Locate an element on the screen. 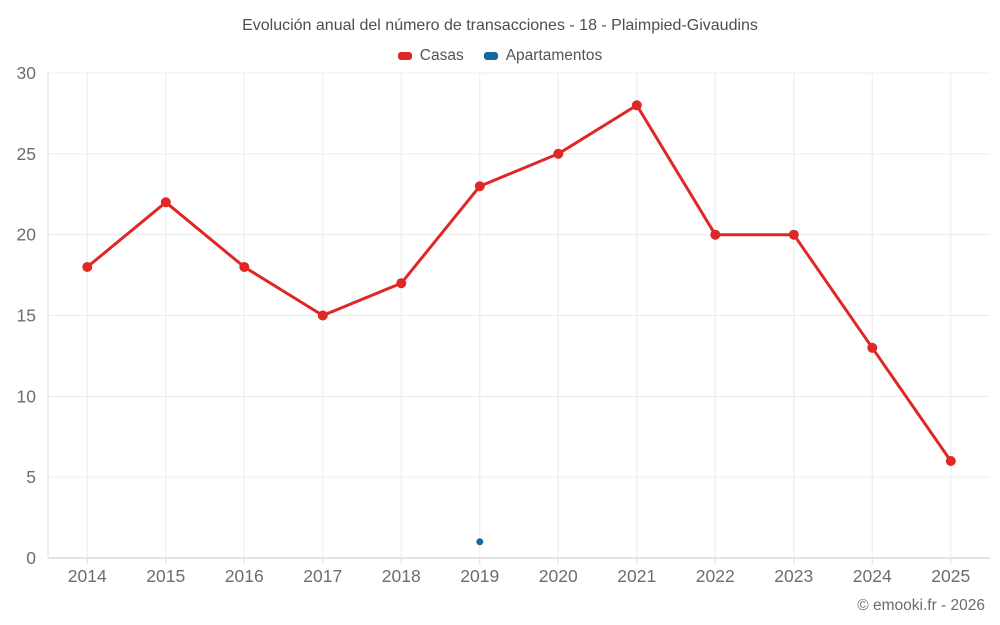 This screenshot has width=1000, height=625. data-point-apartamentos-2019 is located at coordinates (480, 542).